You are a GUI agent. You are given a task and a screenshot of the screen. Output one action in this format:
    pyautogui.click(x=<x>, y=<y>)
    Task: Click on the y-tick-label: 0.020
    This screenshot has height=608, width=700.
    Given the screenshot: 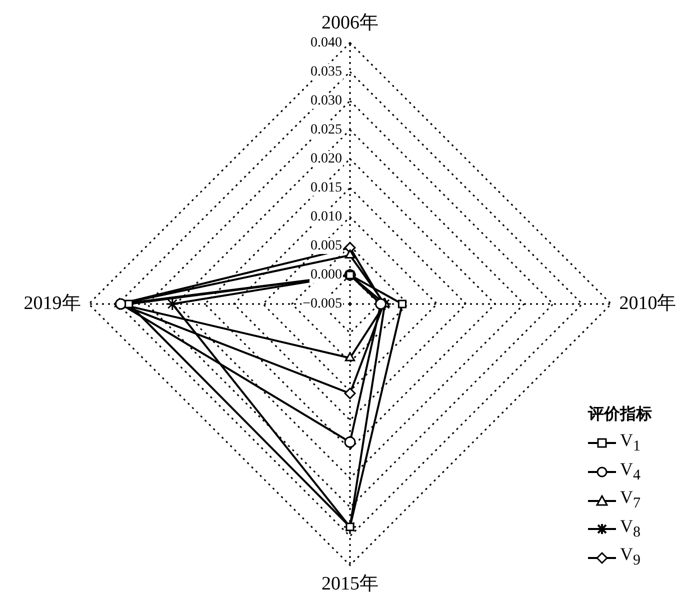 What is the action you would take?
    pyautogui.click(x=326, y=159)
    